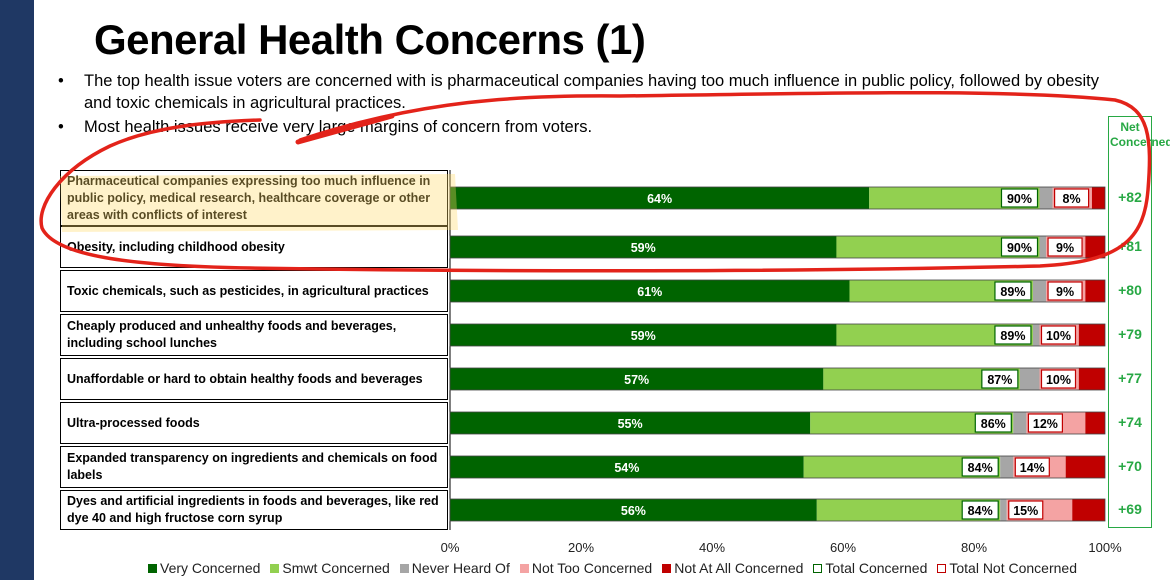 Image resolution: width=1170 pixels, height=580 pixels. I want to click on legend-label: Very Concerned, so click(210, 568).